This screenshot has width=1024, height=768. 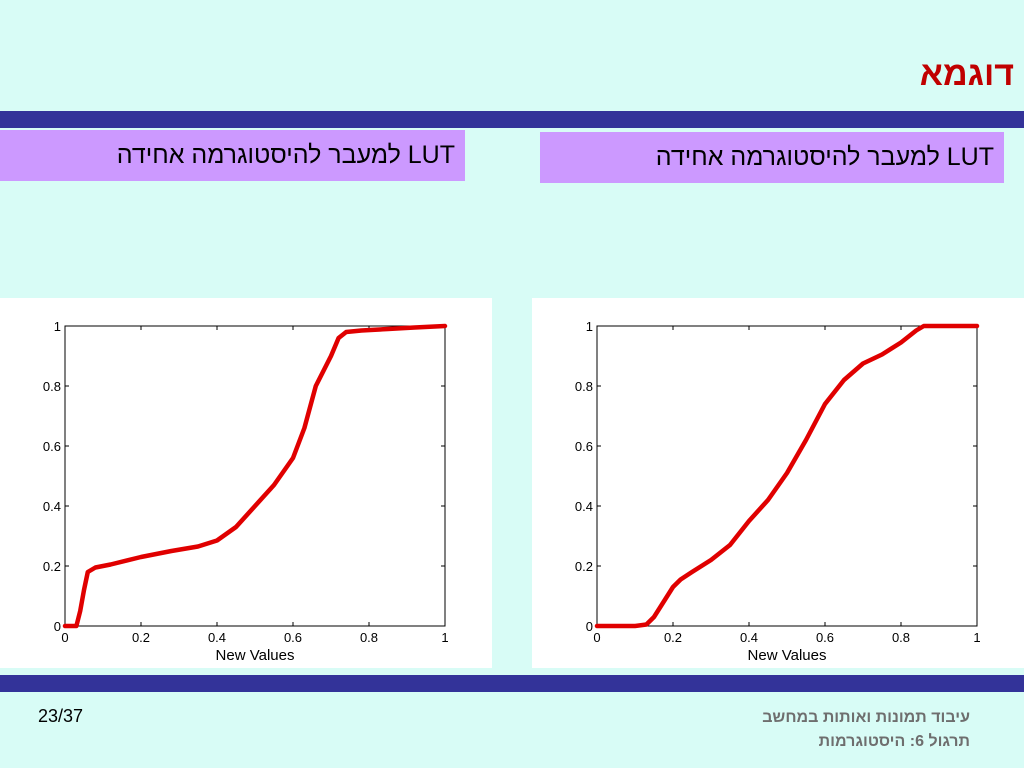 I want to click on bottom-divider-bar, so click(x=512, y=683).